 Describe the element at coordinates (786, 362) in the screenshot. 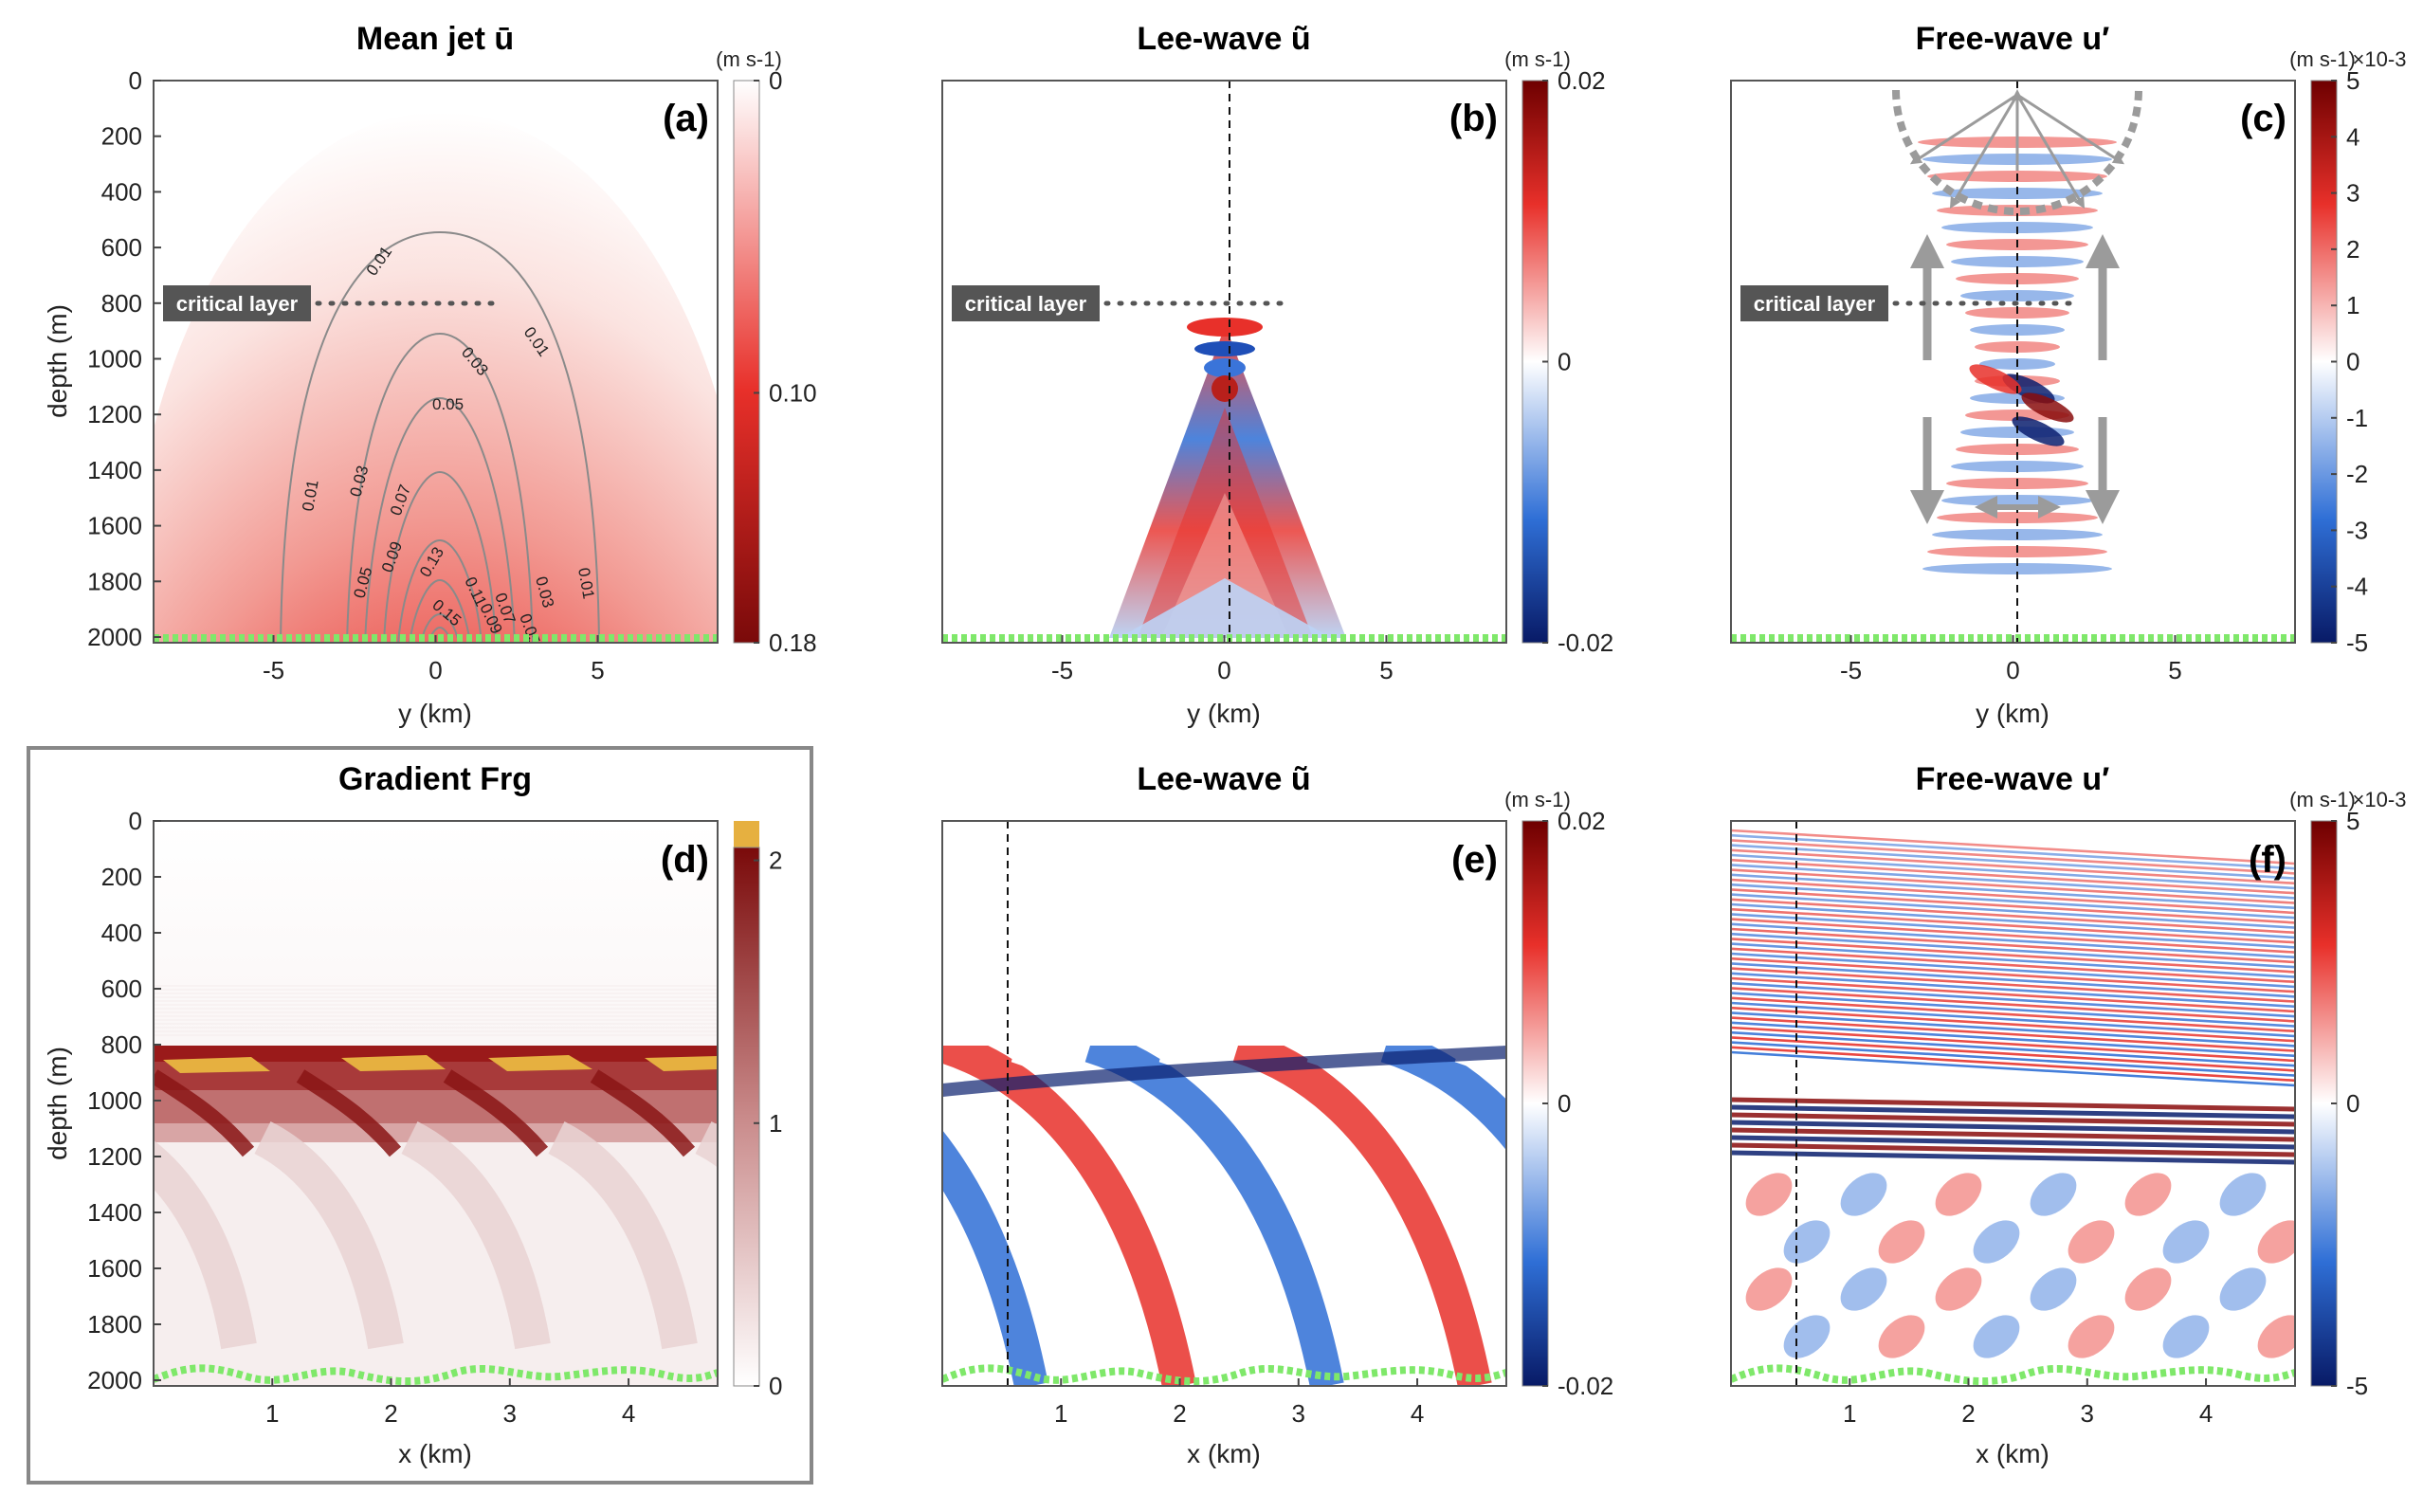

I see `colorbar-ticks-a: 0 0.10 0.18` at that location.